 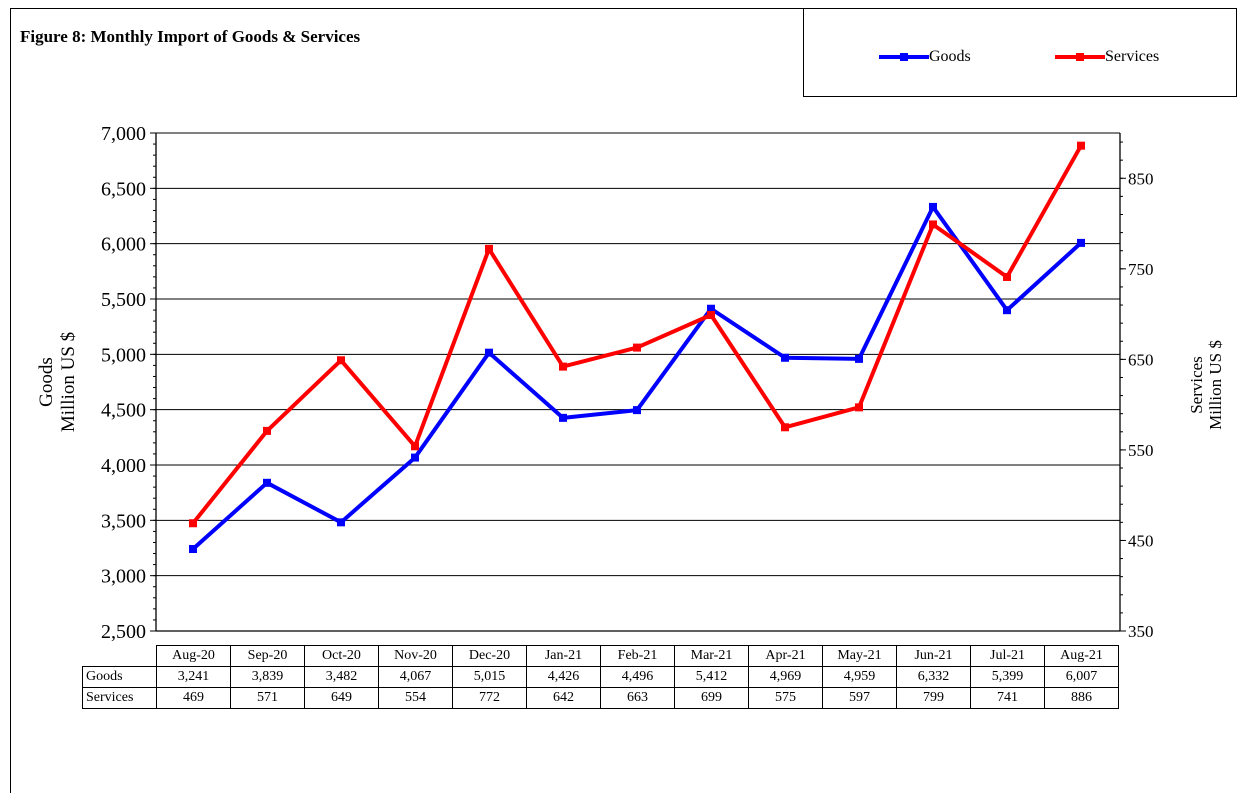 What do you see at coordinates (46, 382) in the screenshot?
I see `left-axis-title-line: Goods` at bounding box center [46, 382].